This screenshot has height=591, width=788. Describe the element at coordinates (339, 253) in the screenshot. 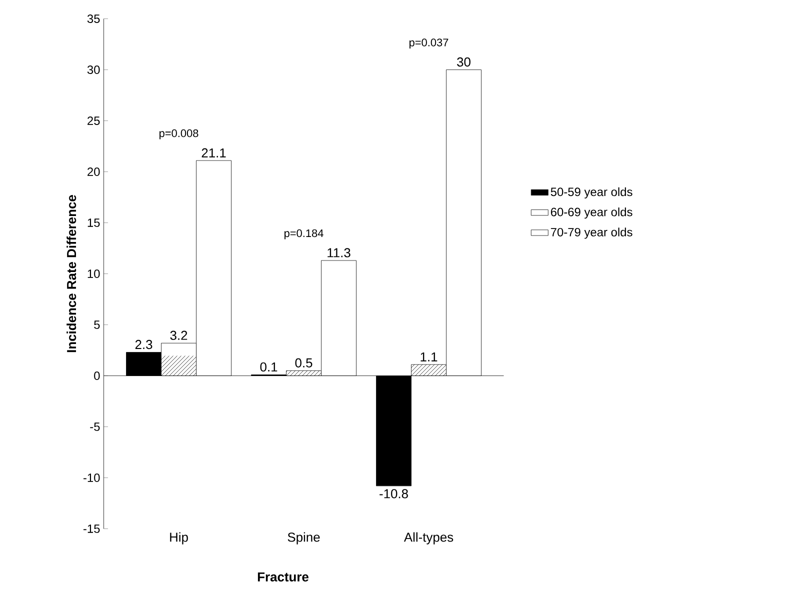

I see `data-label: 11.3` at that location.